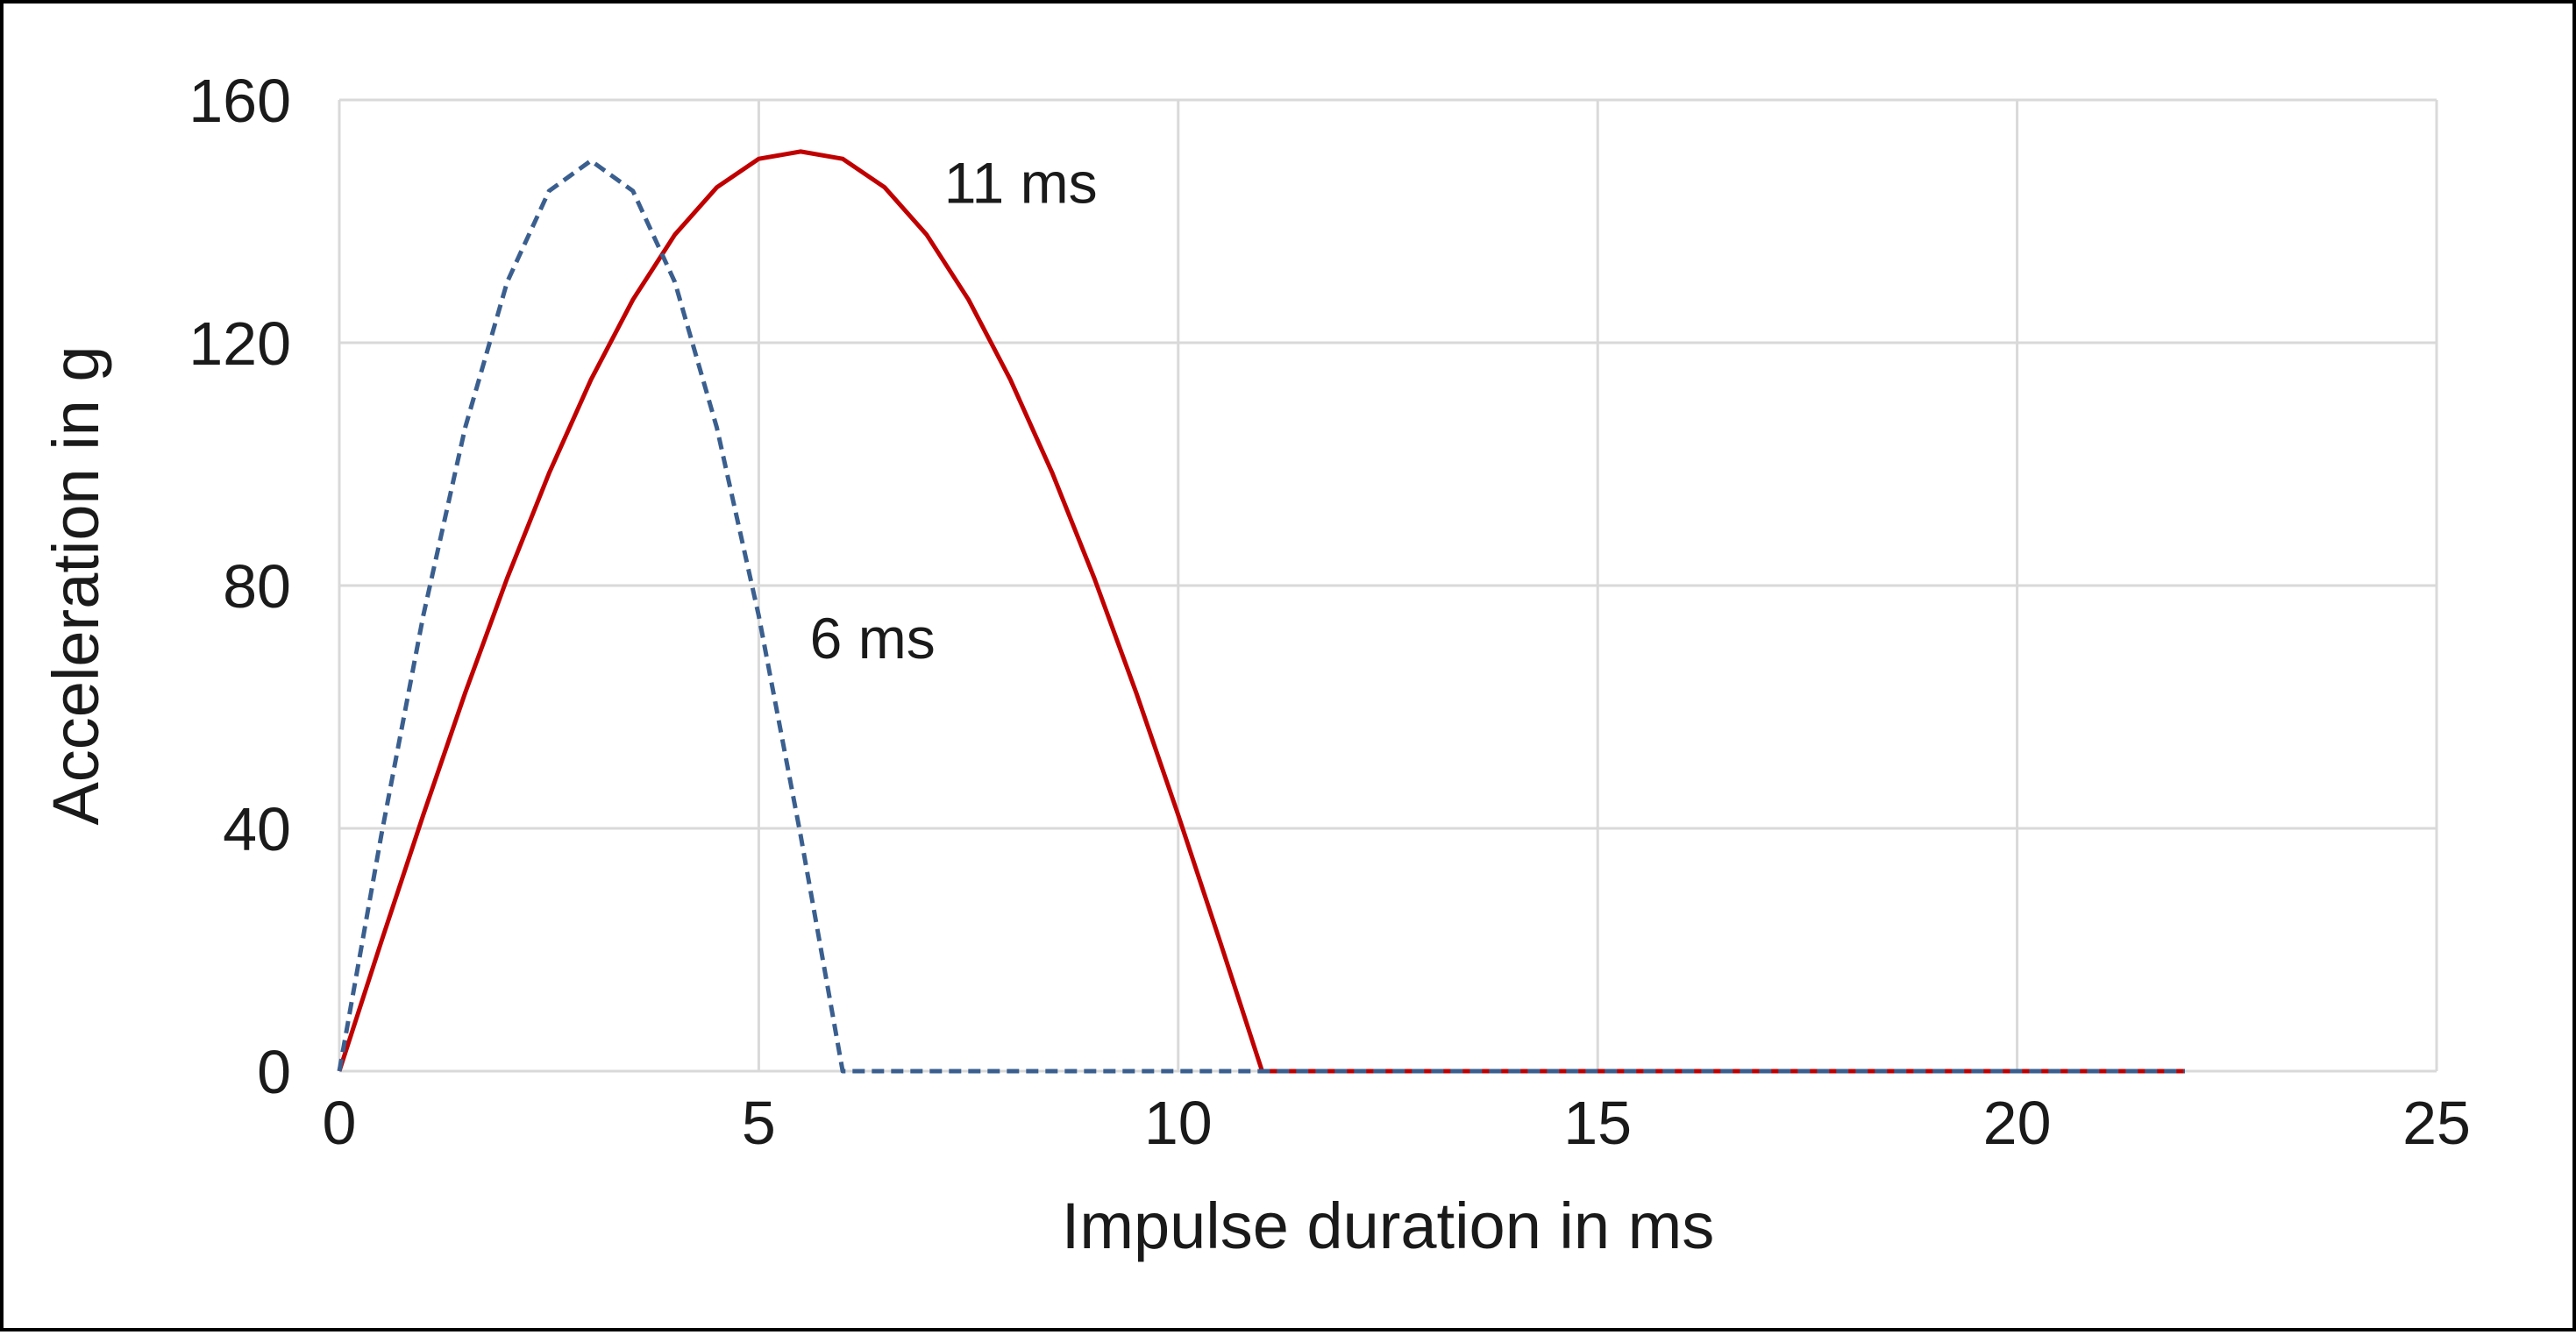 The image size is (2576, 1335). Describe the element at coordinates (1597, 1123) in the screenshot. I see `x-tick-label-15: 15` at that location.